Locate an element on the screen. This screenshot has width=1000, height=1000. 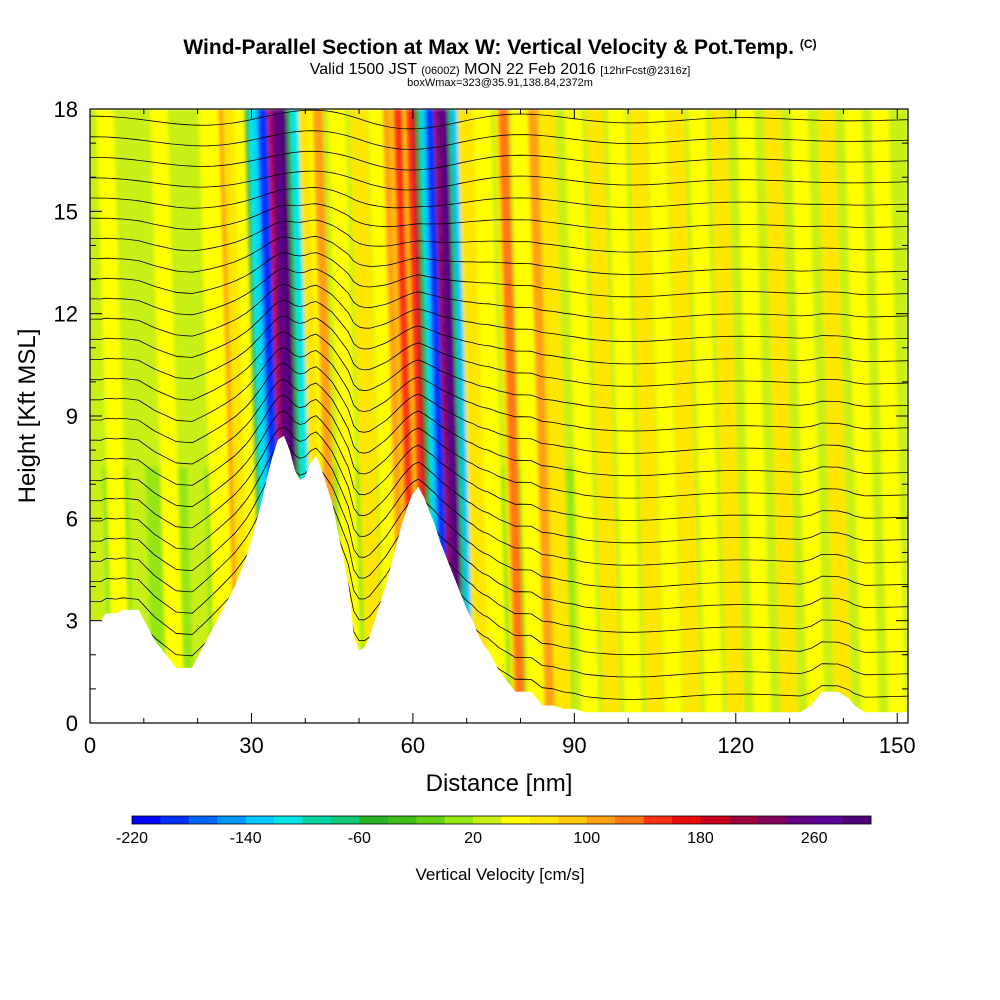
y-tick-label: 12 is located at coordinates (66, 314).